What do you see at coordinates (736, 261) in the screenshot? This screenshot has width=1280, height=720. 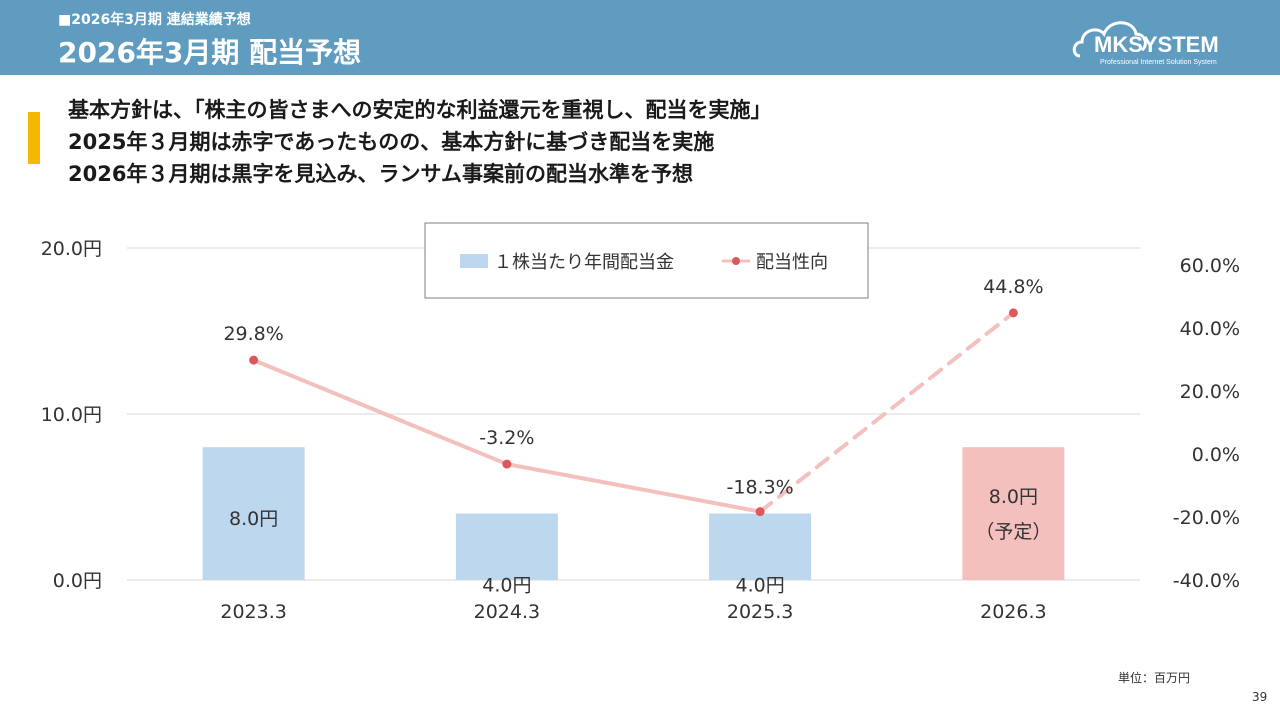 I see `legend-line-marker` at bounding box center [736, 261].